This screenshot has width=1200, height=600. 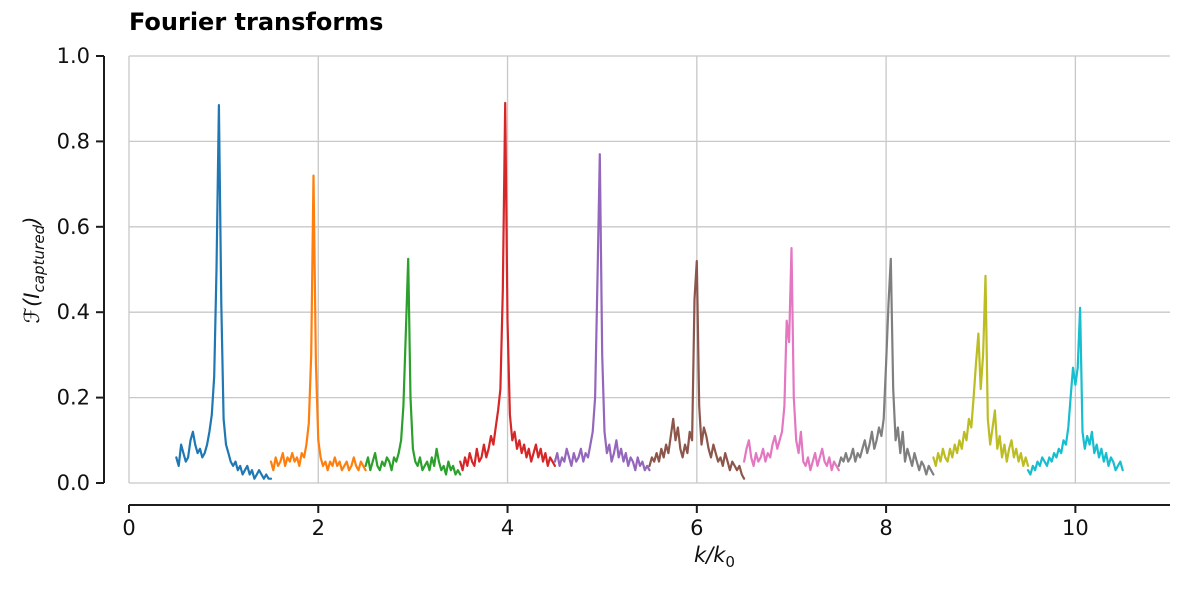 I want to click on chart-title: Fourier transforms, so click(x=256, y=22).